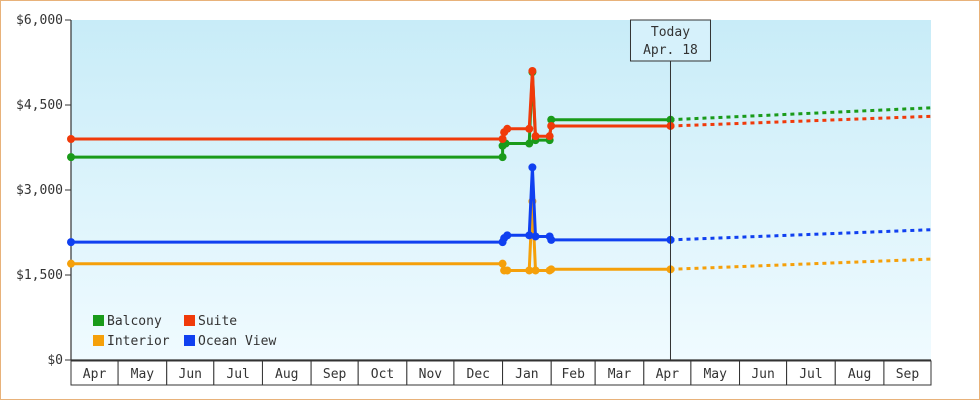 Image resolution: width=980 pixels, height=400 pixels. Describe the element at coordinates (55, 360) in the screenshot. I see `y-tick-label: $0` at that location.